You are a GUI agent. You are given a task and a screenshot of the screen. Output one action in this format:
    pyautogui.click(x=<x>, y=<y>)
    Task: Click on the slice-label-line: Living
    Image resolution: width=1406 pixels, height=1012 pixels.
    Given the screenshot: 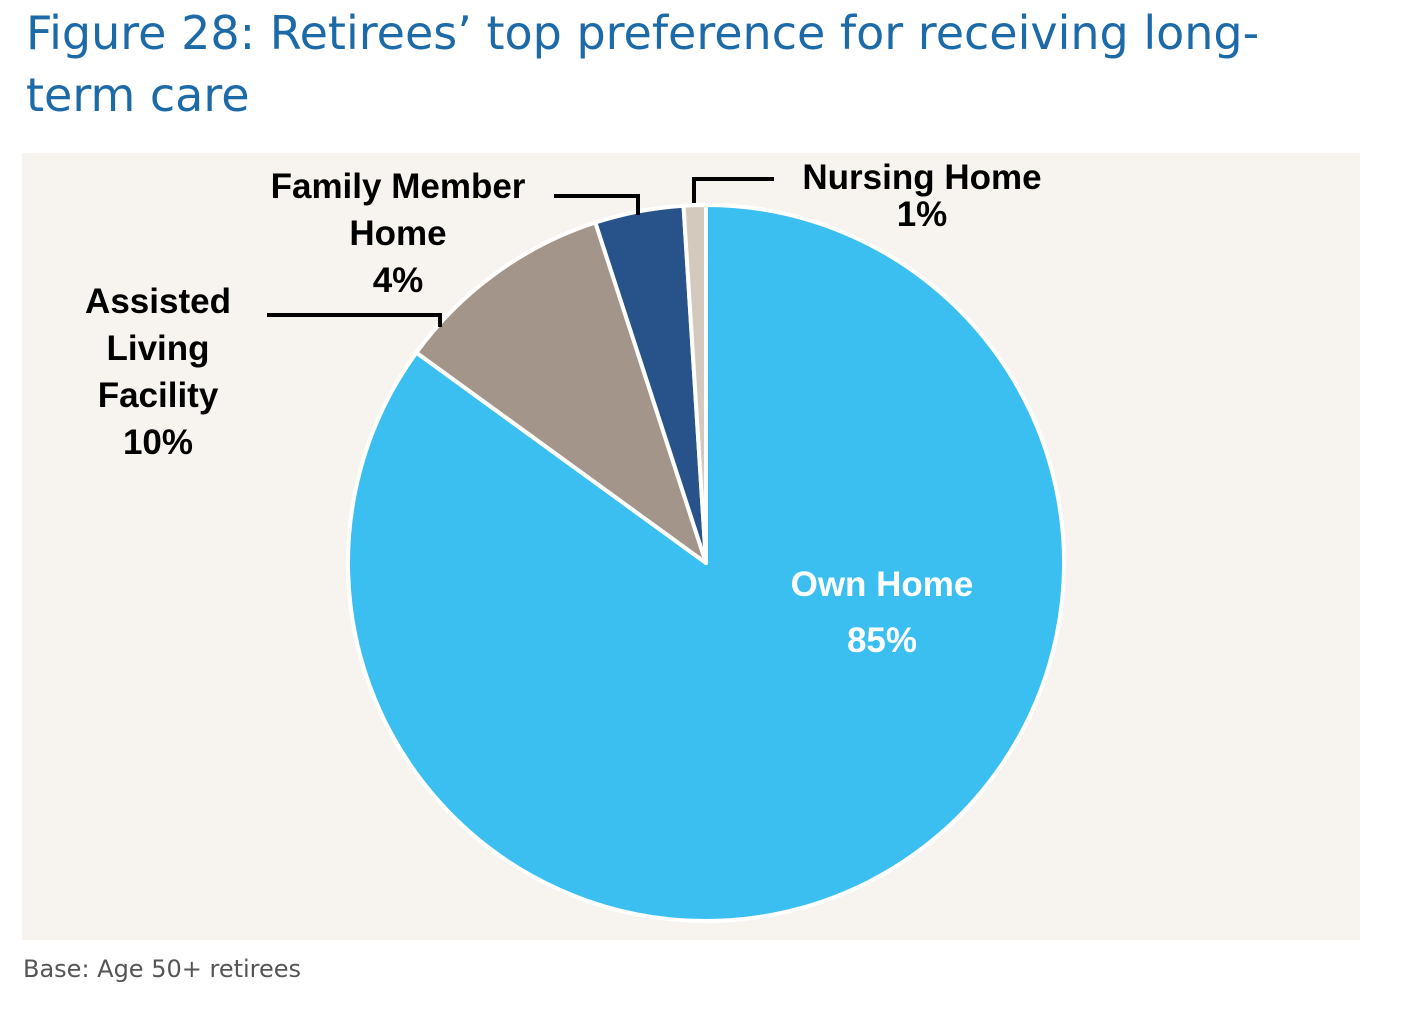 What is the action you would take?
    pyautogui.click(x=157, y=348)
    